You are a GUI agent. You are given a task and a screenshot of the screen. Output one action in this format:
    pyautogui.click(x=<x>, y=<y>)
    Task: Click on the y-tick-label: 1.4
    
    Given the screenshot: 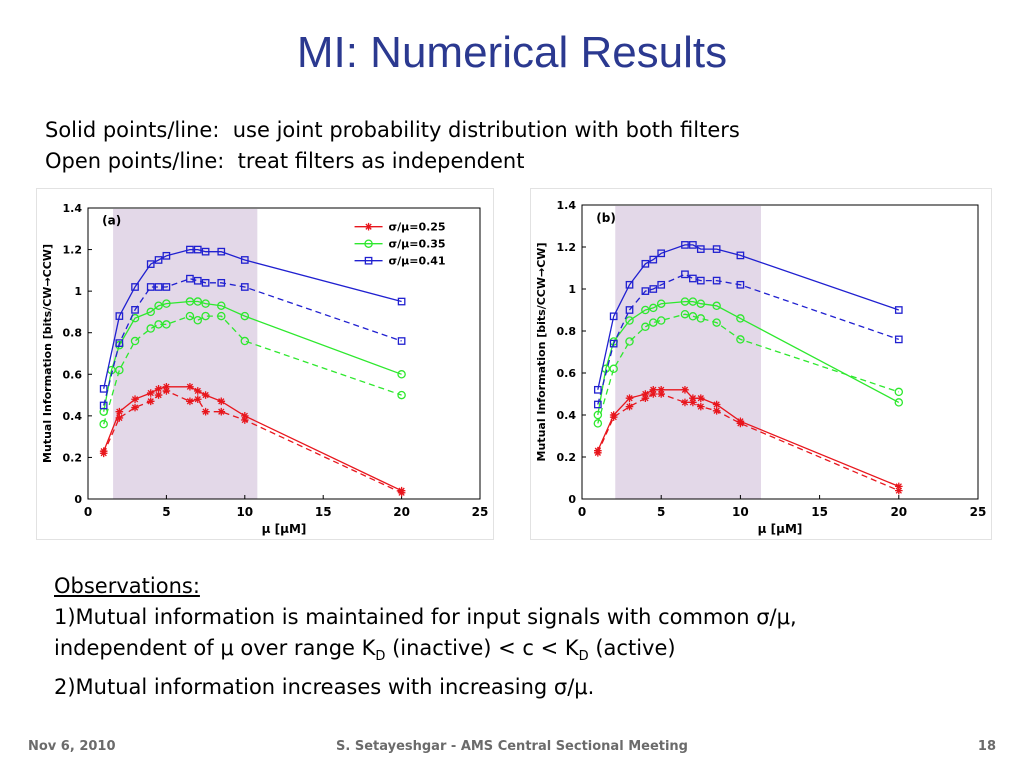 What is the action you would take?
    pyautogui.click(x=567, y=205)
    